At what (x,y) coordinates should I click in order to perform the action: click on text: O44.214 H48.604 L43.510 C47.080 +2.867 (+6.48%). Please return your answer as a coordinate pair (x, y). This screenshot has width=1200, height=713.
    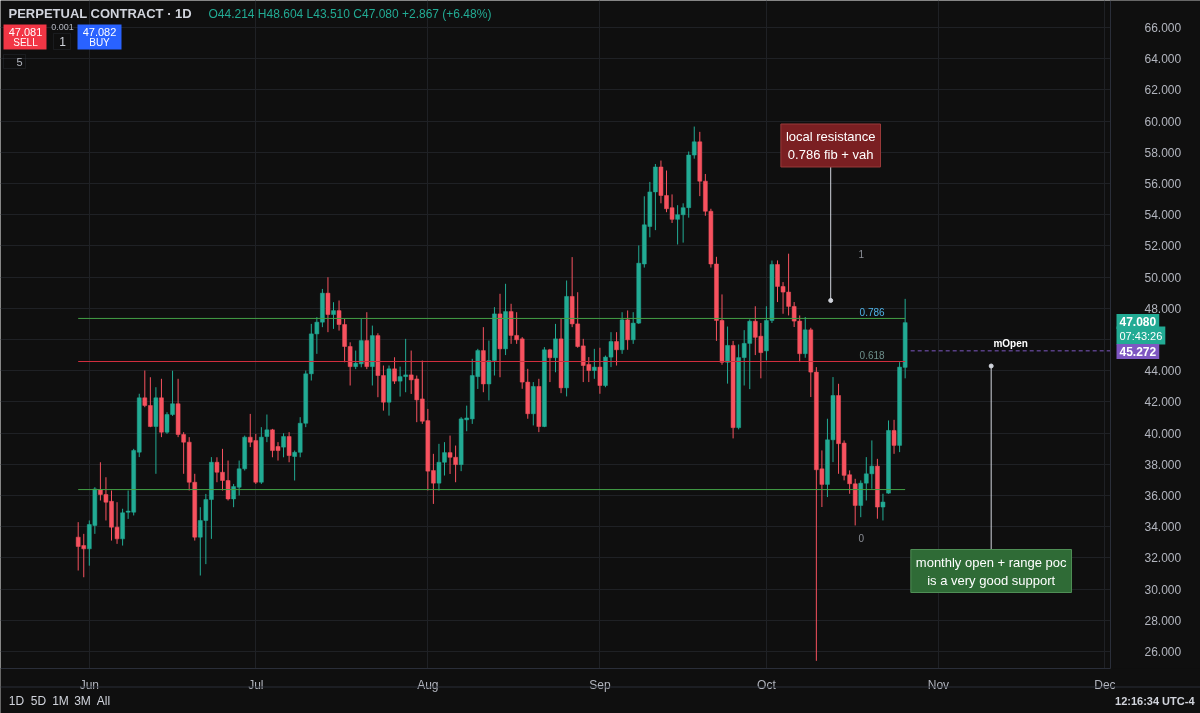
    Looking at the image, I should click on (350, 13).